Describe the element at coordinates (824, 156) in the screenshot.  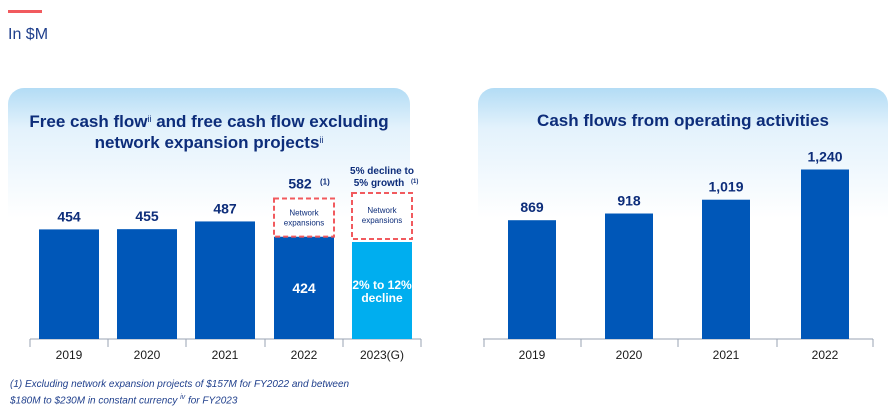
I see `ocf-value-label-2022: 1,240` at that location.